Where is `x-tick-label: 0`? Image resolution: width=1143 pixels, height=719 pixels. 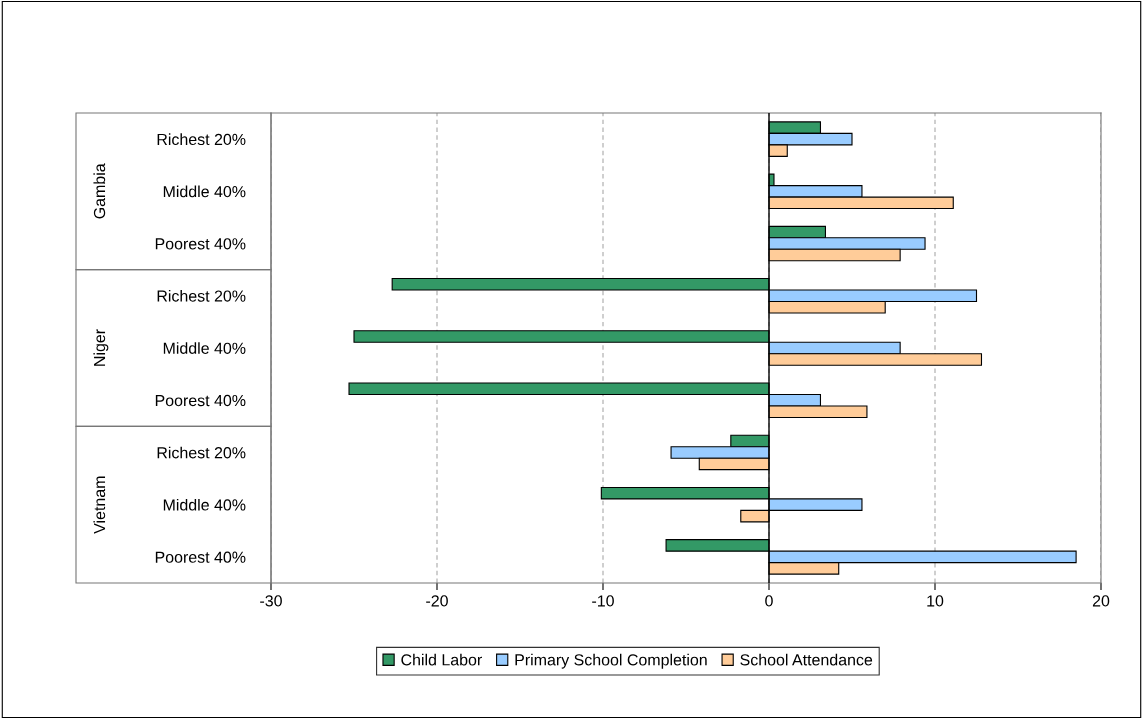 x-tick-label: 0 is located at coordinates (769, 601).